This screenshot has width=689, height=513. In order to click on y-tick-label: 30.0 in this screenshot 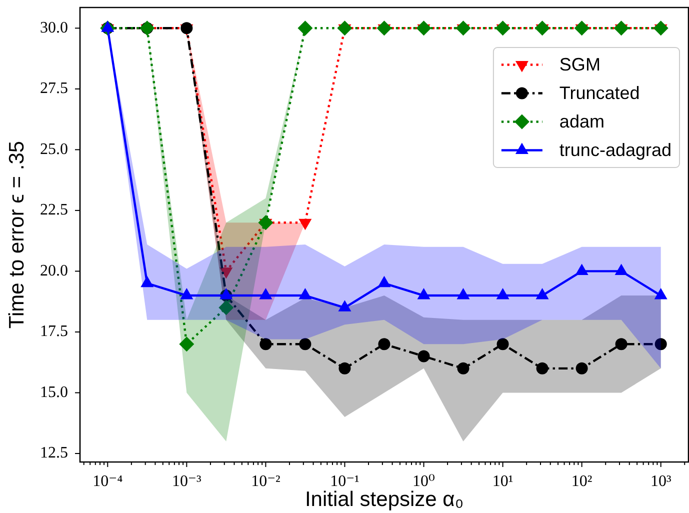, I will do `click(54, 27)`.